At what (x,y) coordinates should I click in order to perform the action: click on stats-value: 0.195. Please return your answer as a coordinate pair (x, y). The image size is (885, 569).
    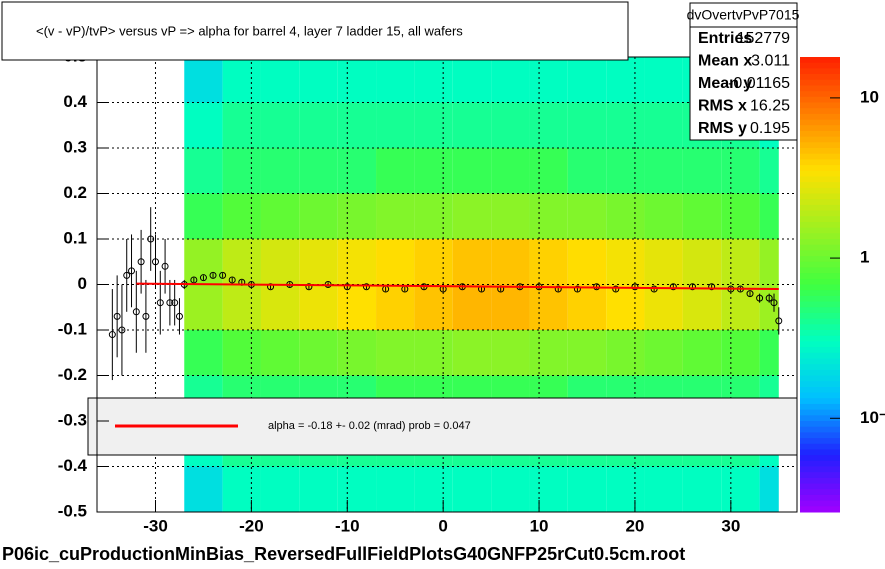
    Looking at the image, I should click on (770, 128).